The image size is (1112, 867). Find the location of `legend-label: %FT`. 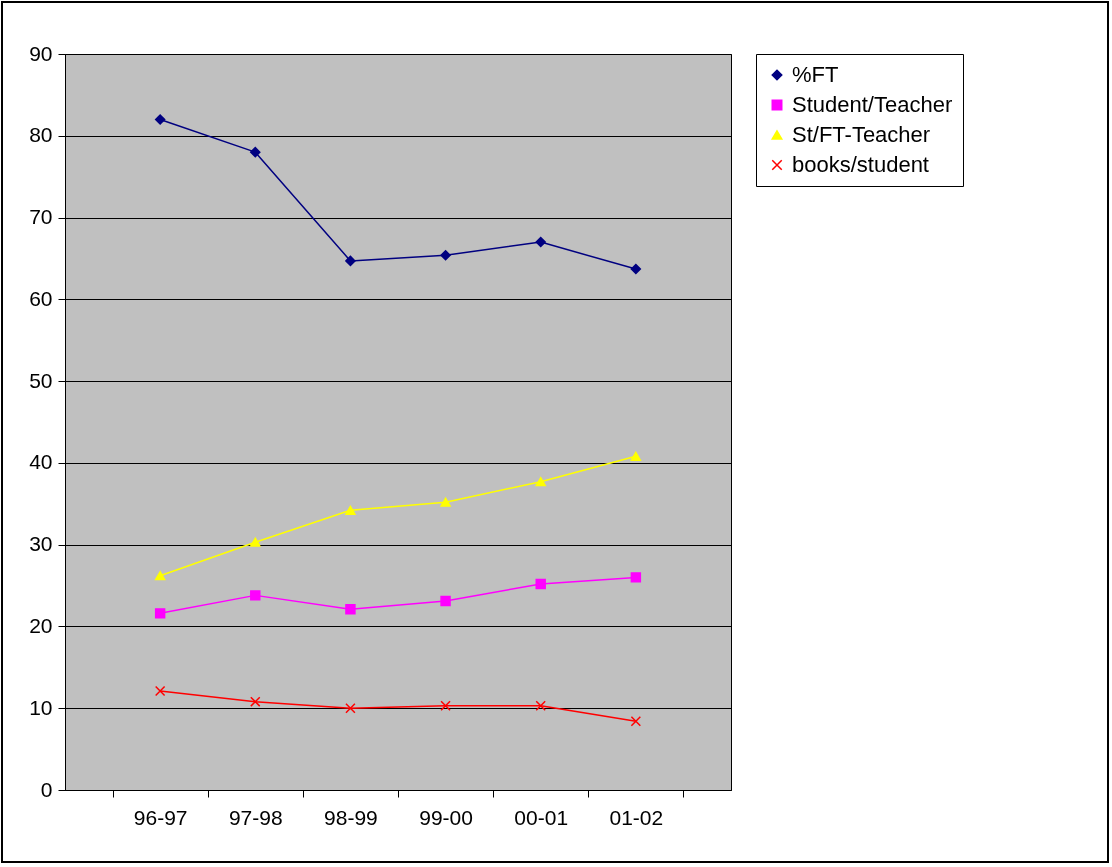

legend-label: %FT is located at coordinates (815, 74).